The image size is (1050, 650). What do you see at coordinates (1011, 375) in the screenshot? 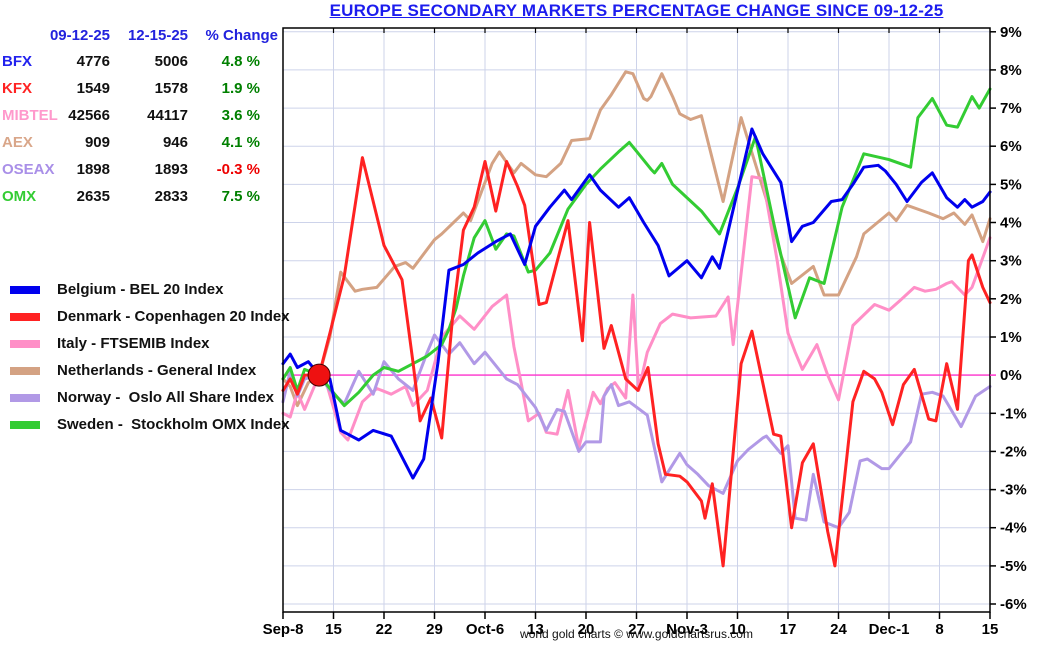
I see `y-tick-label: 0%` at bounding box center [1011, 375].